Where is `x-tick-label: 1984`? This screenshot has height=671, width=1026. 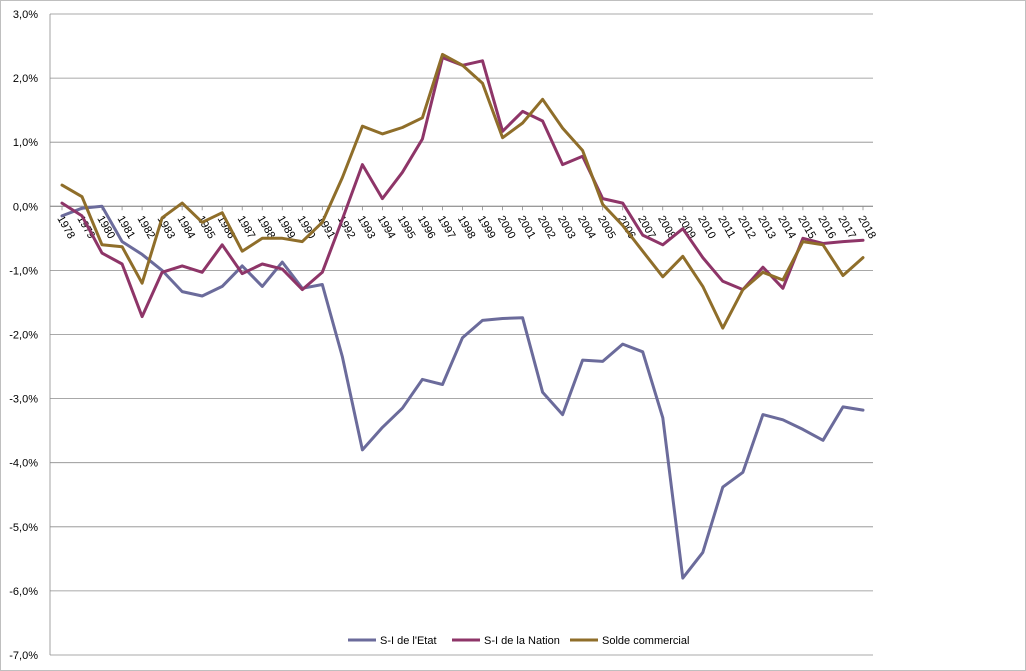 x-tick-label: 1984 is located at coordinates (186, 227).